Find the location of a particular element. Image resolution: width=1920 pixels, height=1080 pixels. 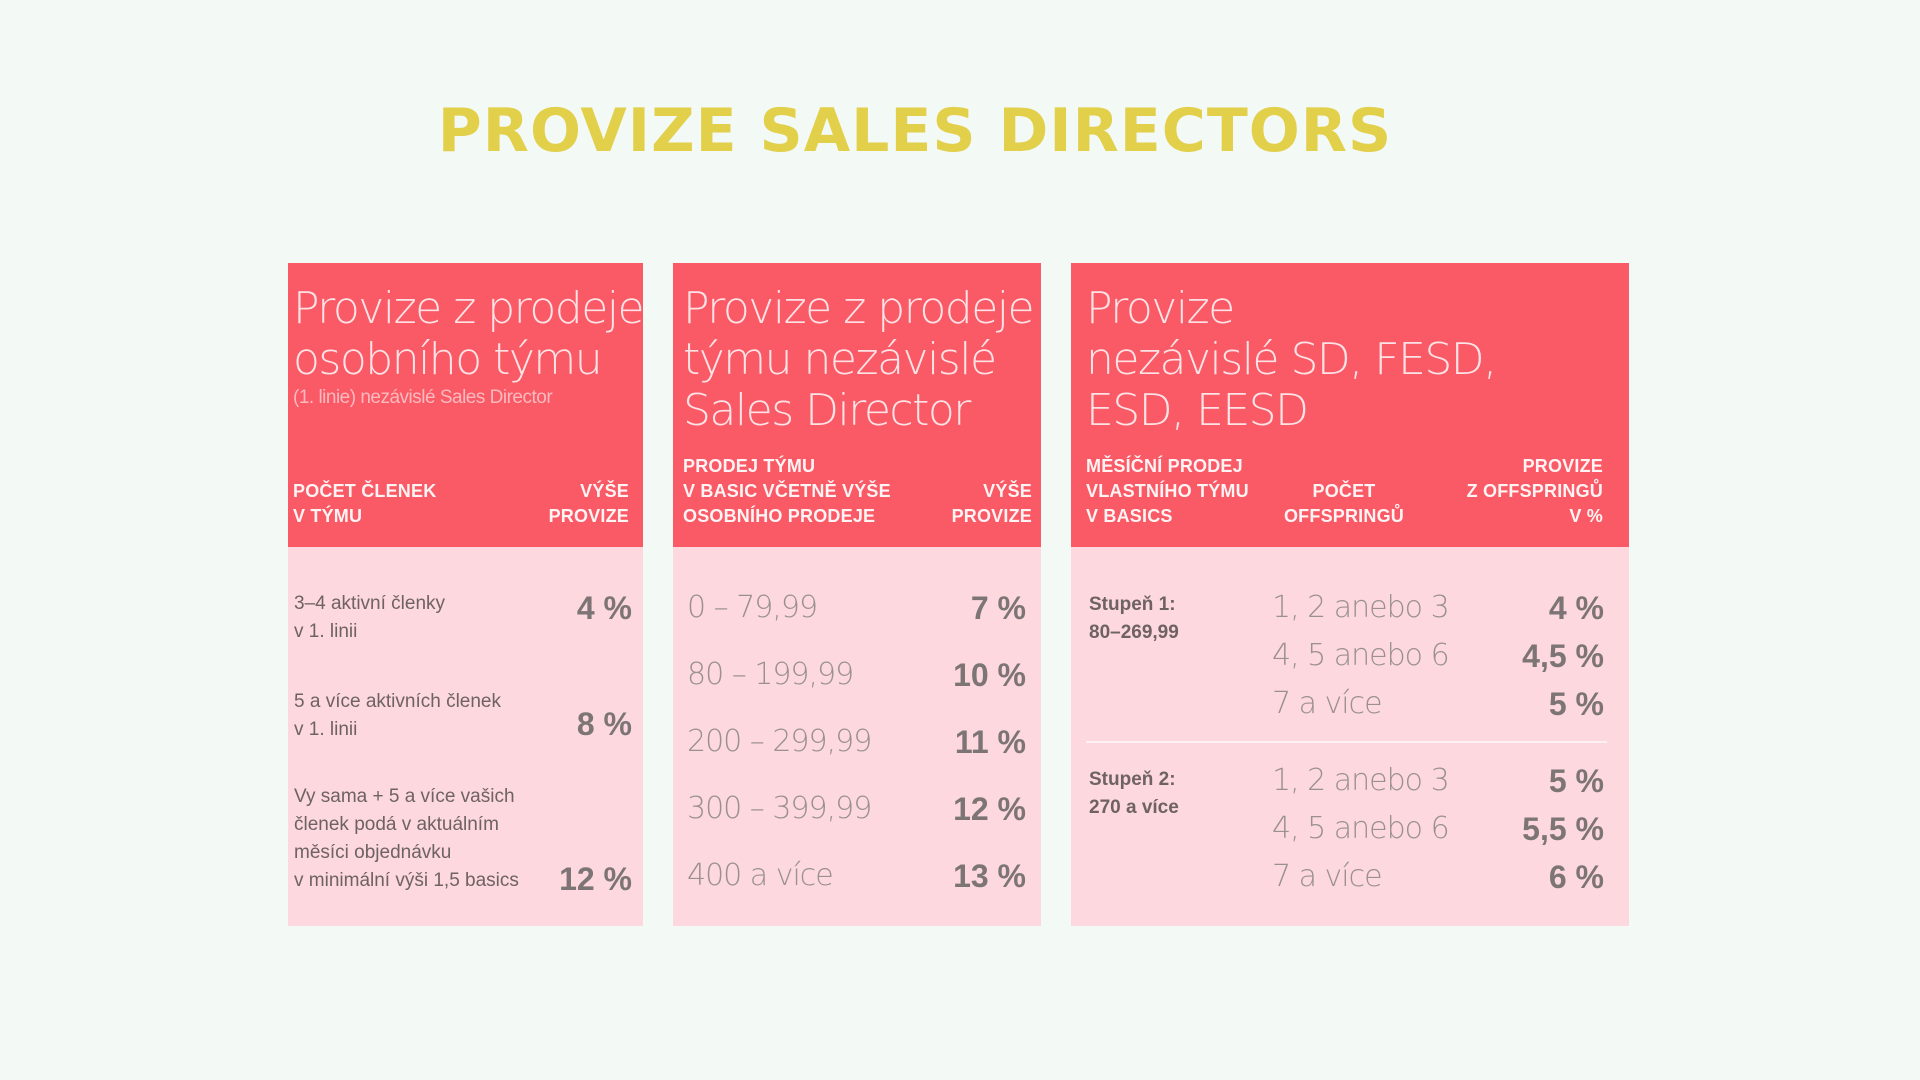

column-header-offspring-count: POČET OFFSPRINGŮ is located at coordinates (1343, 503).